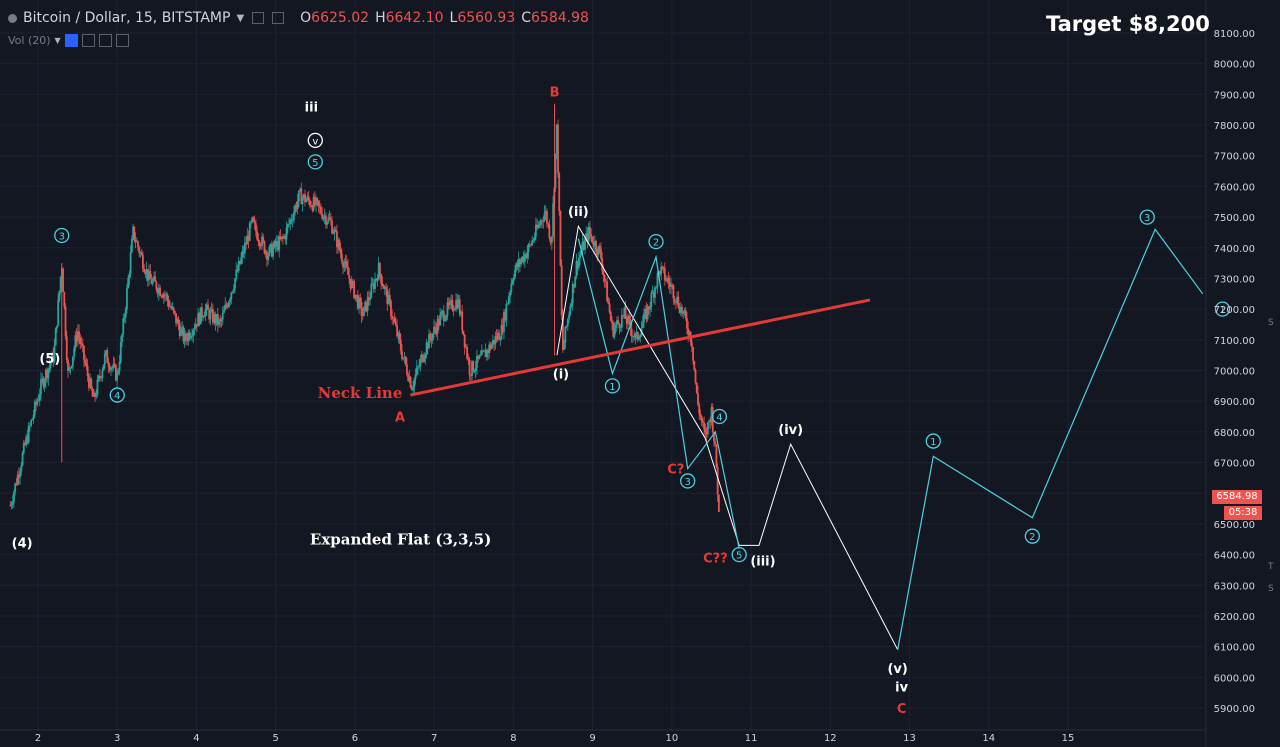  What do you see at coordinates (897, 669) in the screenshot?
I see `wave-label: (v)` at bounding box center [897, 669].